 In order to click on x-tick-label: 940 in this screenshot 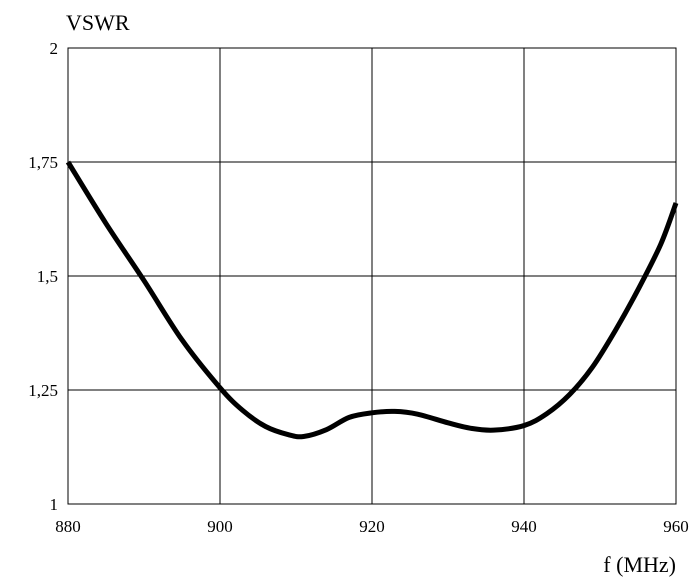, I will do `click(524, 526)`.